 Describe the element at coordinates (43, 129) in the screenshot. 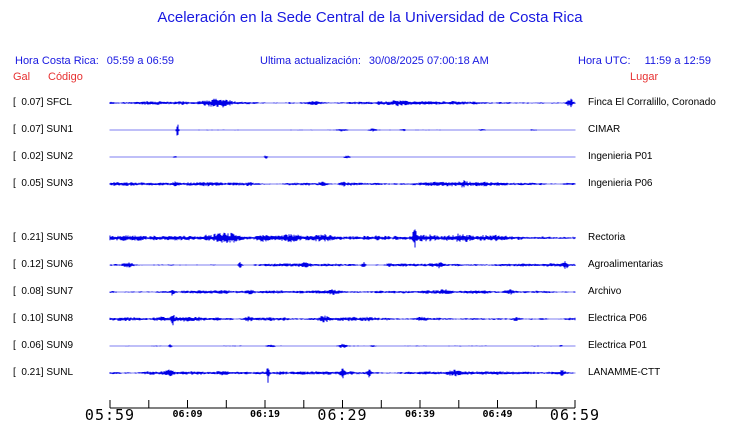

I see `station-gal-code: [ 0.07] SUN1` at that location.